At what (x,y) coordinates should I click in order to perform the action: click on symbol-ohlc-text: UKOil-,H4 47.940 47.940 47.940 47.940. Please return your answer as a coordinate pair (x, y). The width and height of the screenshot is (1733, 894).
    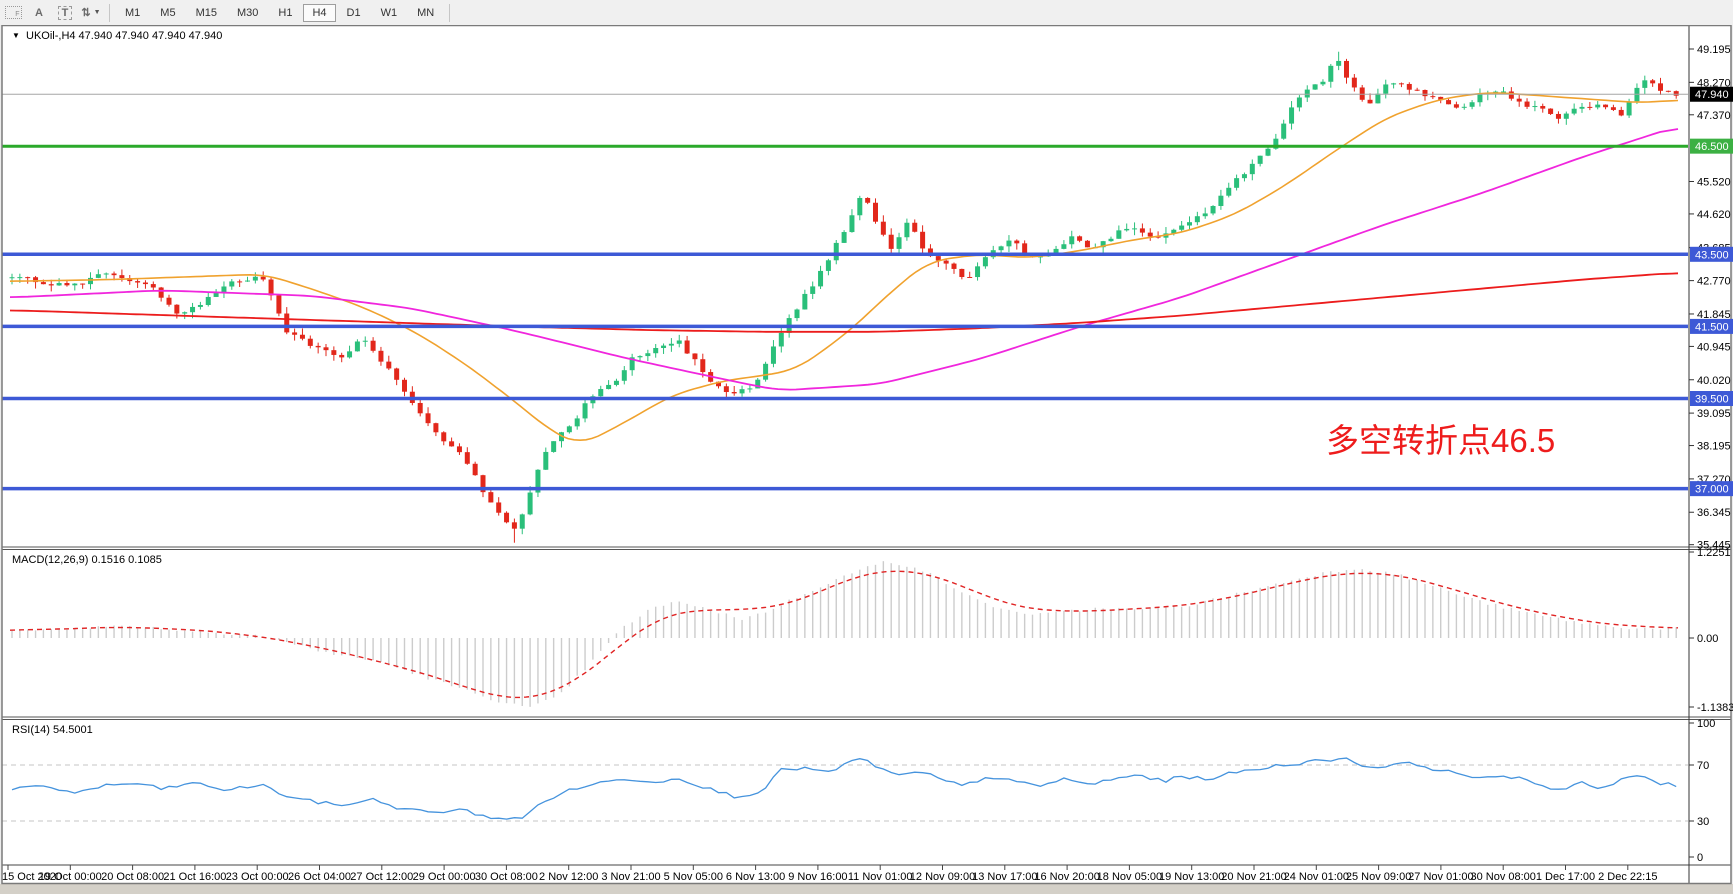
    Looking at the image, I should click on (124, 36).